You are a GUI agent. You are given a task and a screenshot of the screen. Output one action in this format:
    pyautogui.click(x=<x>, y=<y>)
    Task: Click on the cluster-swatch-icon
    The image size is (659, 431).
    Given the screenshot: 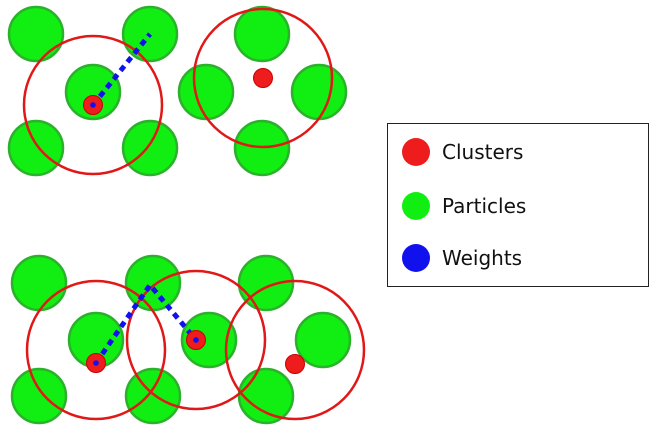 What is the action you would take?
    pyautogui.click(x=416, y=152)
    